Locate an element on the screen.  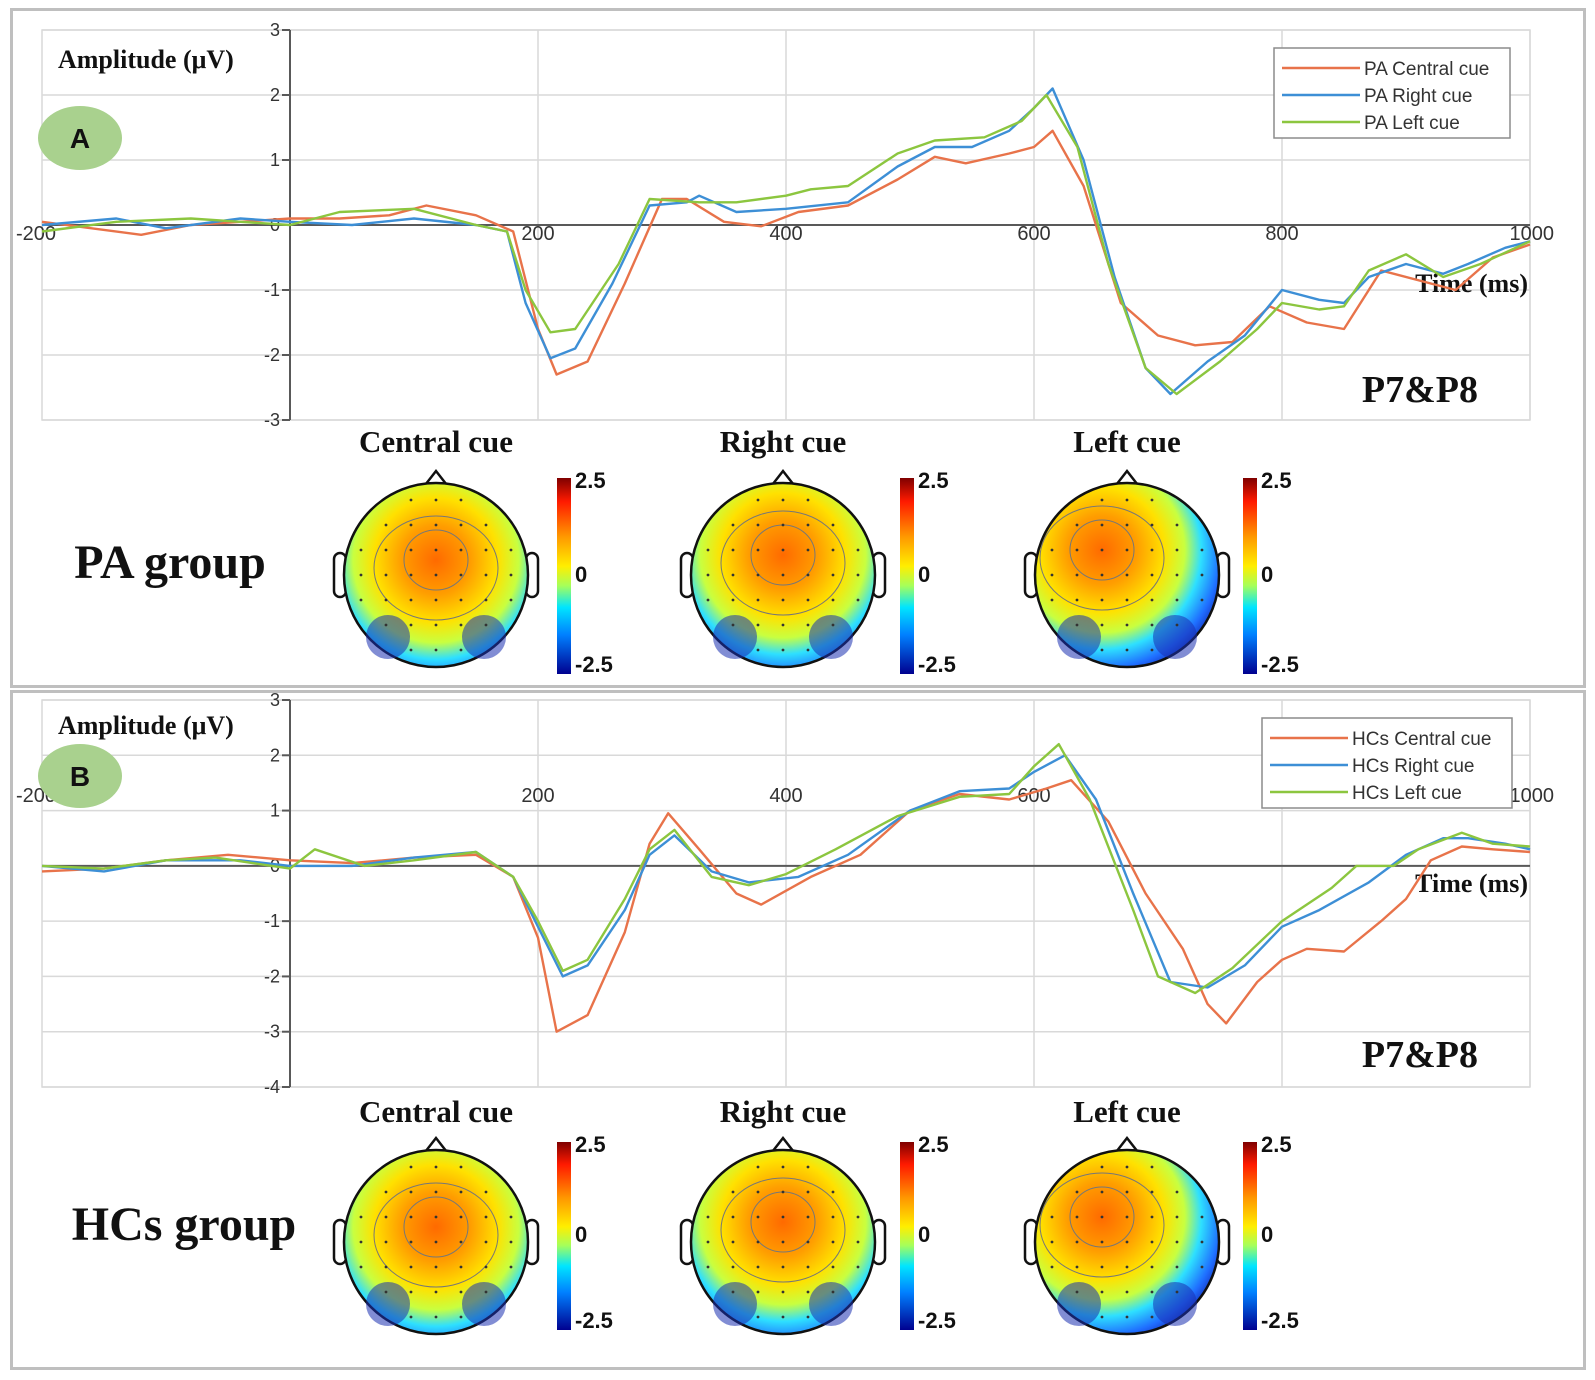
electrode-label: P7&P8 is located at coordinates (1420, 390).